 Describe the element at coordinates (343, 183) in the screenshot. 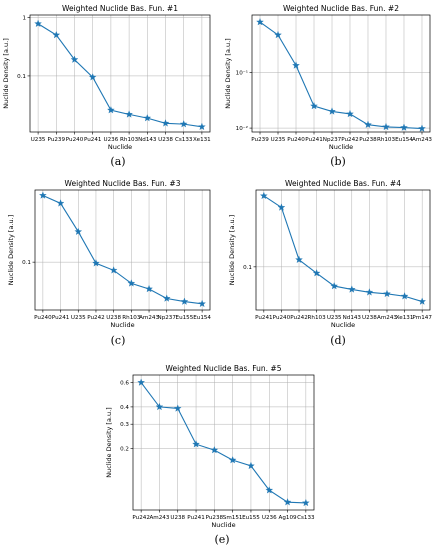

I see `chart-title: Weighted Nuclide Bas. Fun. #4` at that location.